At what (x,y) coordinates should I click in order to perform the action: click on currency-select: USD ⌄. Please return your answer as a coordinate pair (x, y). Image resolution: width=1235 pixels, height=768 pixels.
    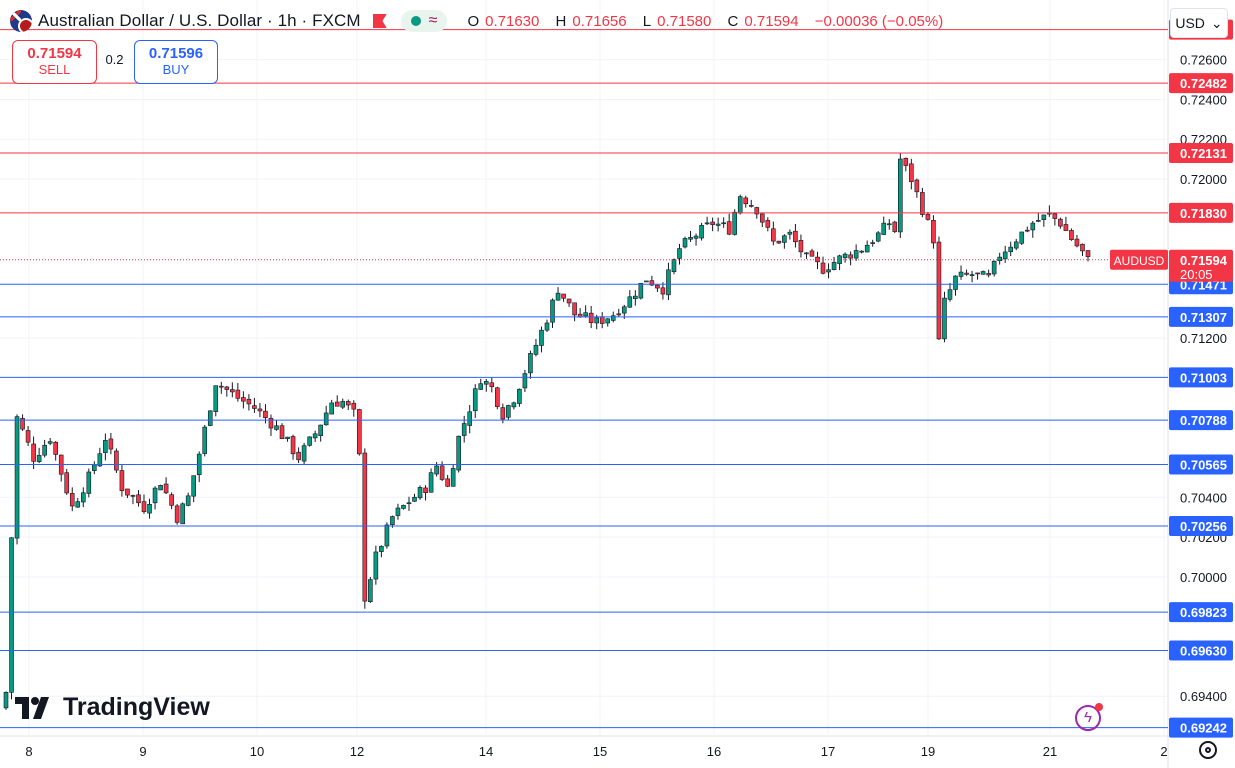
    Looking at the image, I should click on (1199, 23).